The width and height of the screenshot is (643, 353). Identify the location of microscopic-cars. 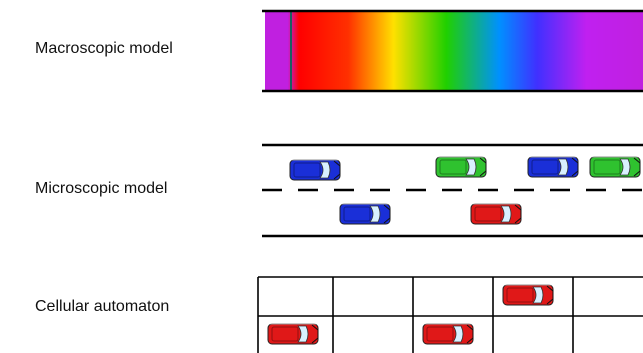
(465, 190).